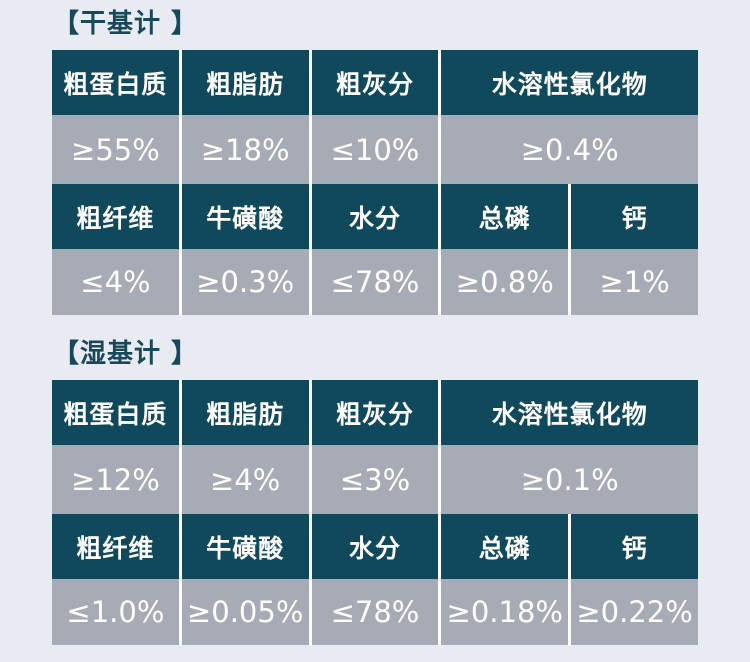 The width and height of the screenshot is (750, 662). I want to click on value-cell-crude-fiber-value: ≤4%, so click(115, 282).